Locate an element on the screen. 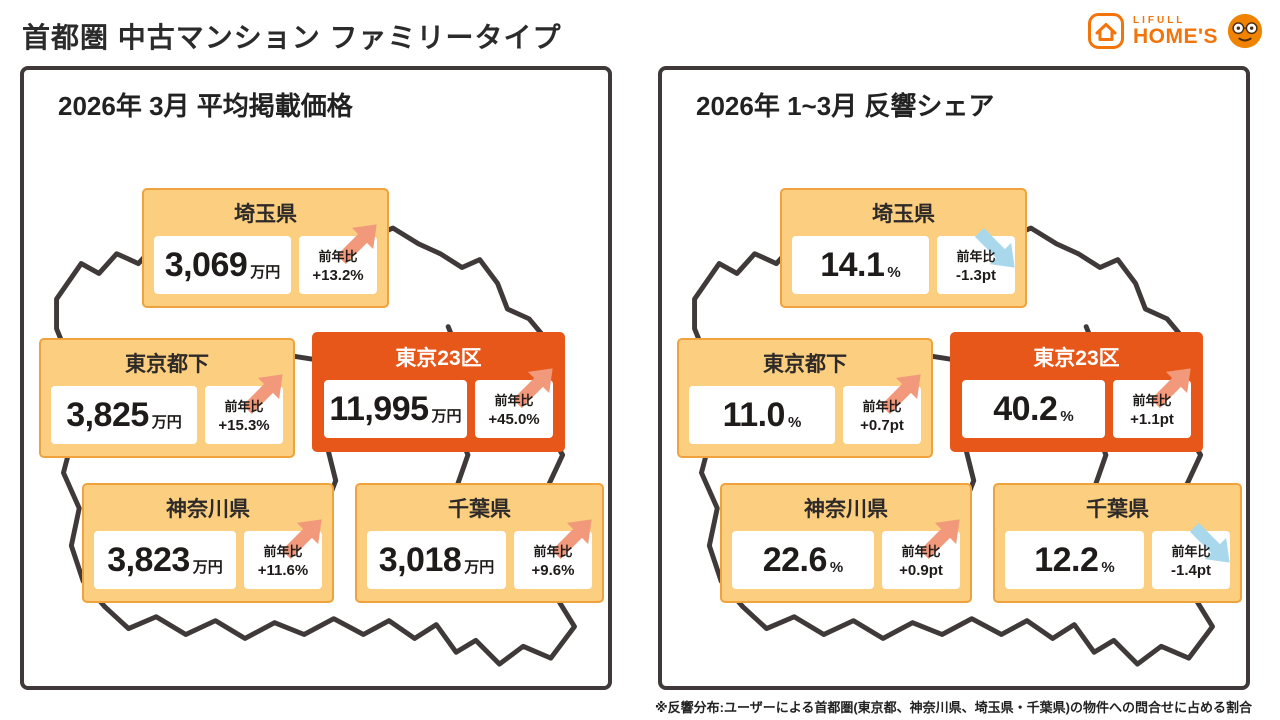 The image size is (1280, 720). price-value: 3,825 is located at coordinates (107, 415).